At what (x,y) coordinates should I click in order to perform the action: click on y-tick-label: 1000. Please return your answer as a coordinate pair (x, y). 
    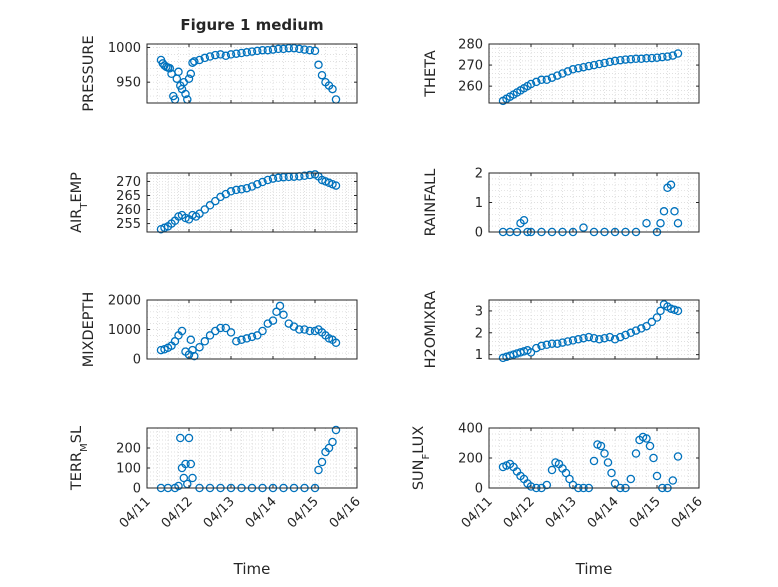
    Looking at the image, I should click on (124, 48).